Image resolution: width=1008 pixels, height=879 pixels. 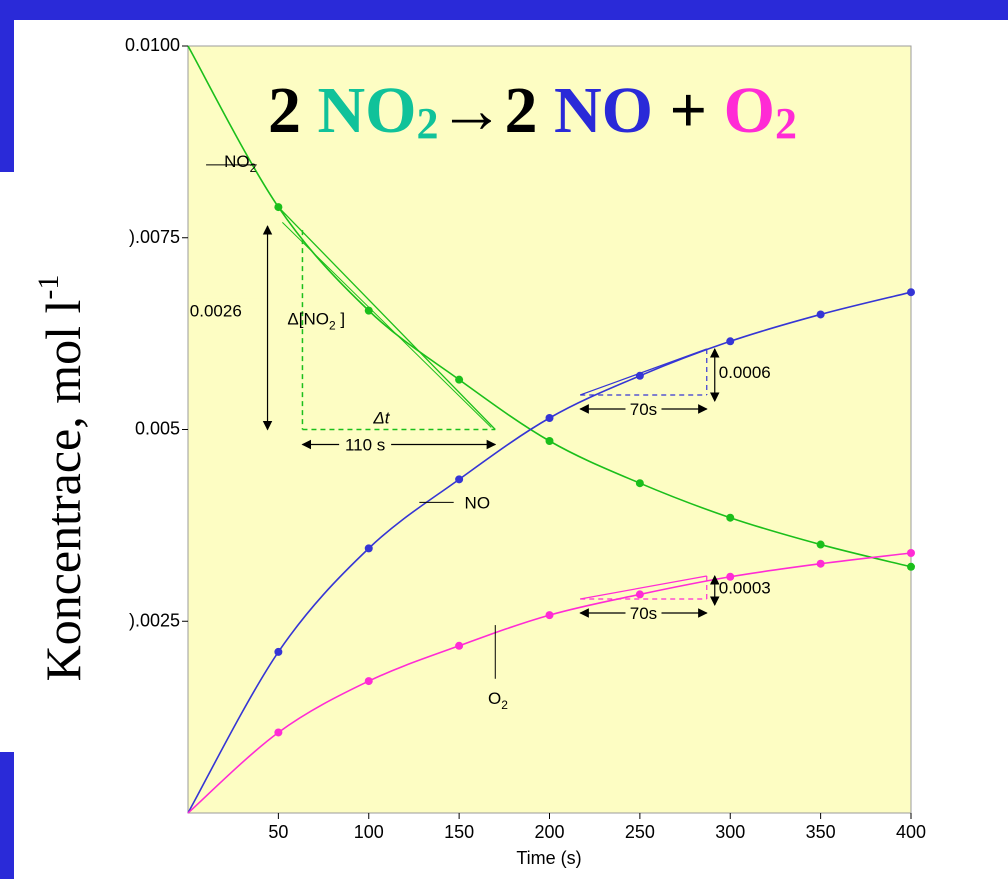 I want to click on equation-reactant: NO2, so click(x=378, y=110).